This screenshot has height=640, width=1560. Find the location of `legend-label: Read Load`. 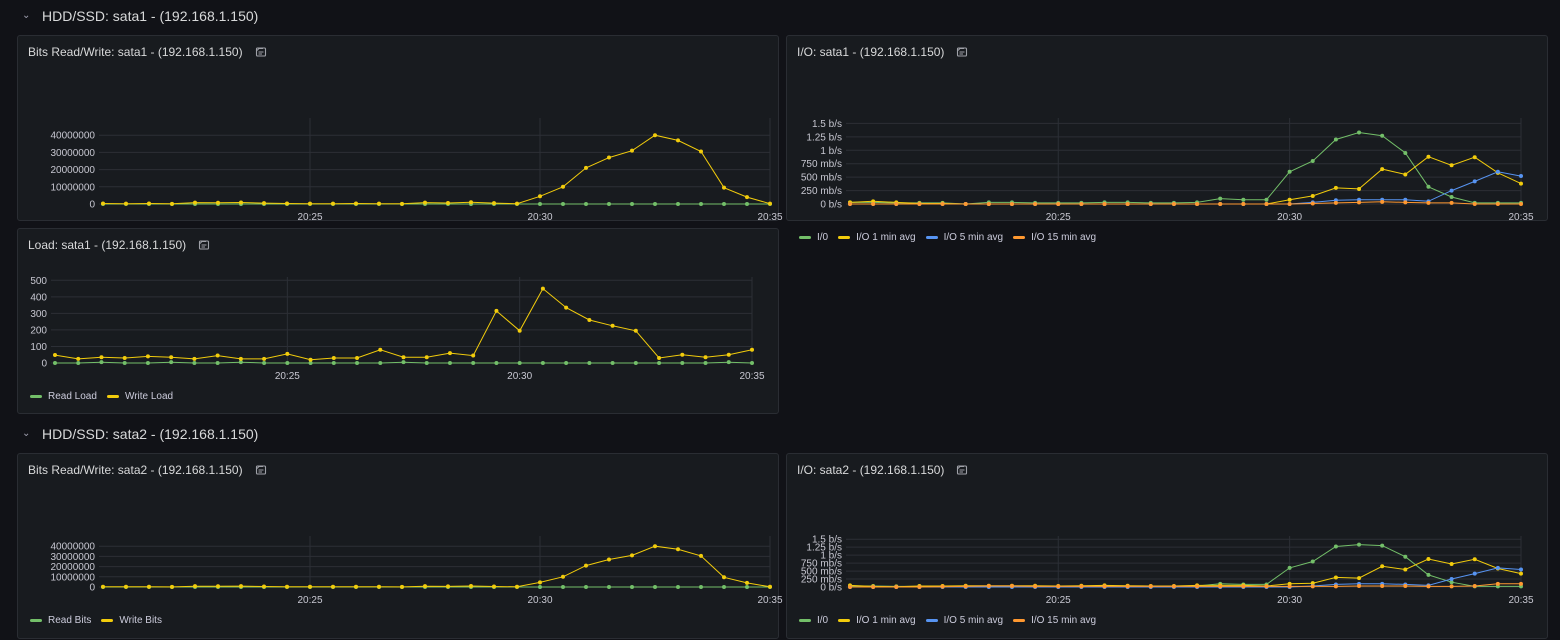

legend-label: Read Load is located at coordinates (72, 396).